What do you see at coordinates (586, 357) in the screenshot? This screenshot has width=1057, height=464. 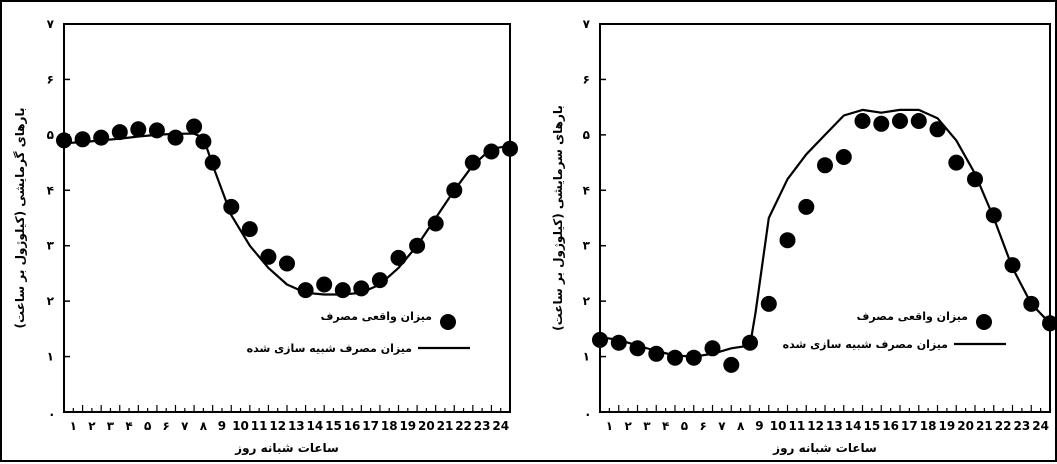 I see `chart2-y-tick-label: ۱` at bounding box center [586, 357].